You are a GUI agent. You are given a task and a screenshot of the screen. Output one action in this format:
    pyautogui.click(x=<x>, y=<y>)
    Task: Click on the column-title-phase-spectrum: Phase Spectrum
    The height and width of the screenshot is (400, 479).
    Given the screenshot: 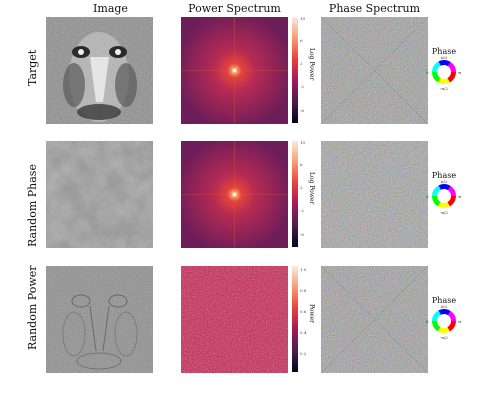 What is the action you would take?
    pyautogui.click(x=374, y=8)
    